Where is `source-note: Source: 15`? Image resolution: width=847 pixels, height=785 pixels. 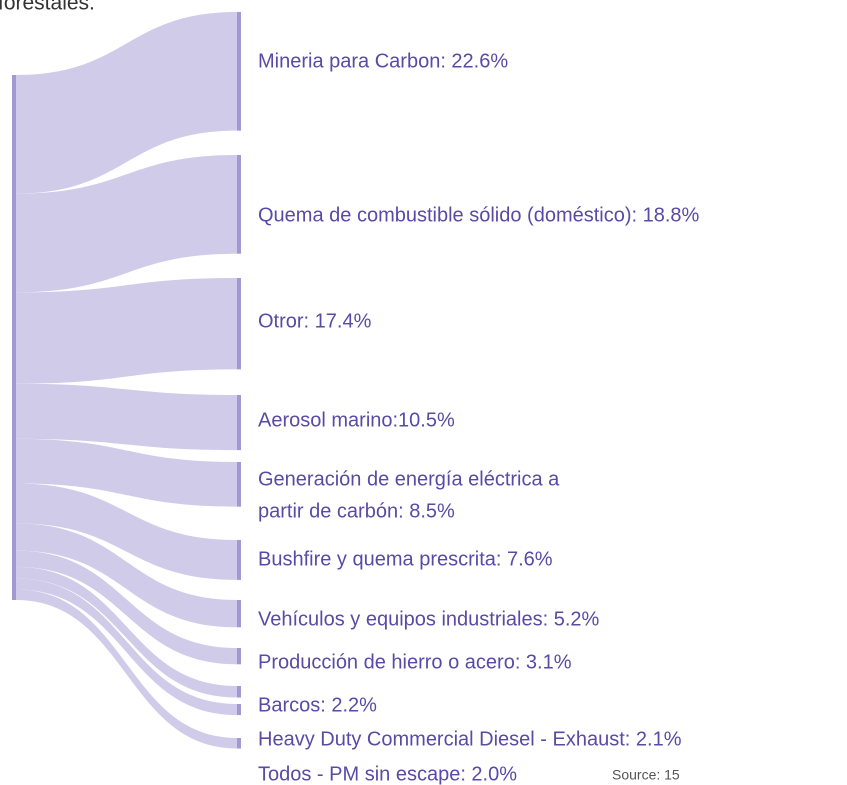 source-note: Source: 15 is located at coordinates (646, 775).